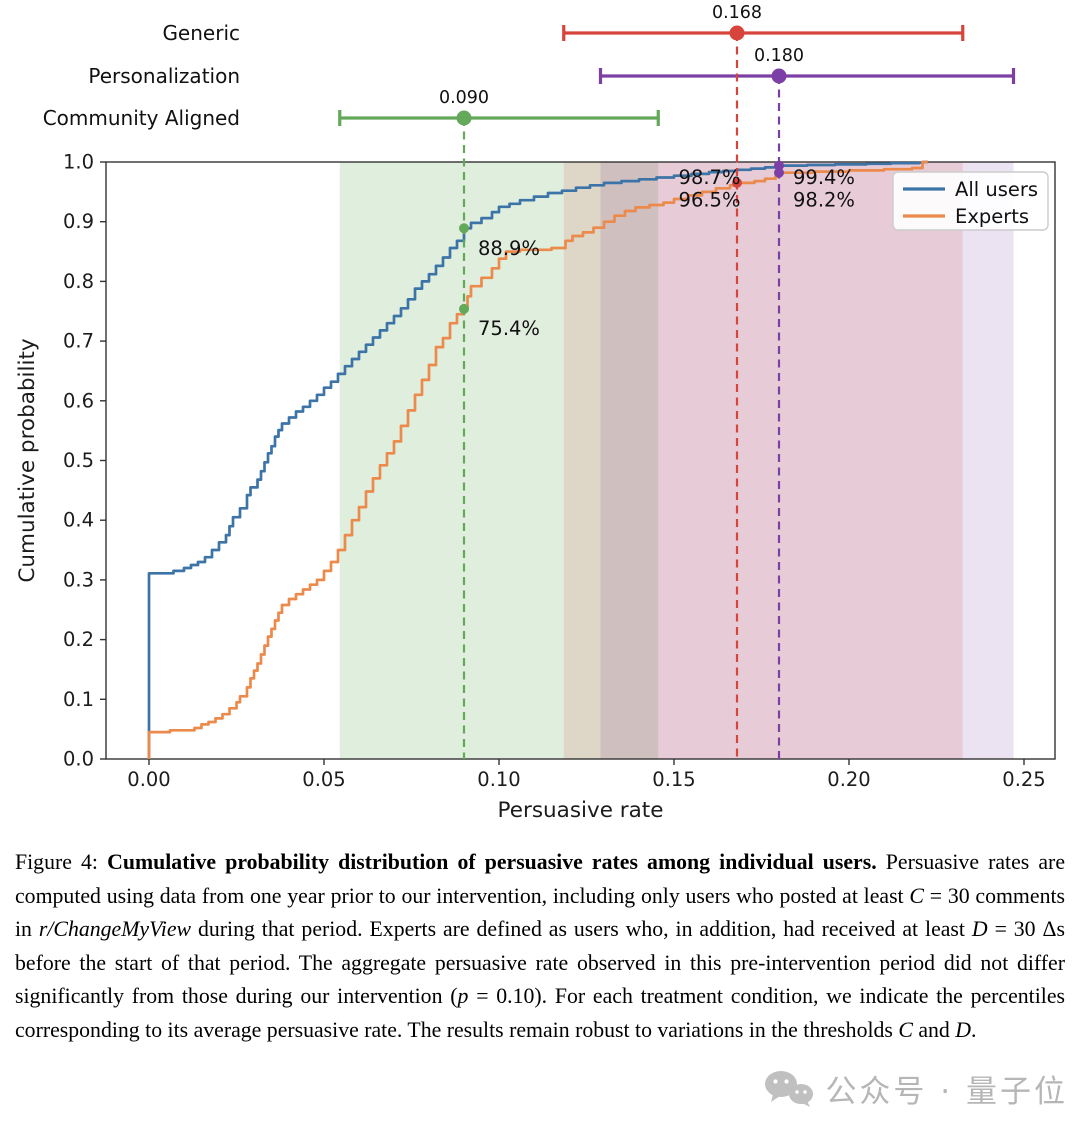 The image size is (1080, 1141). Describe the element at coordinates (78, 699) in the screenshot. I see `y-tick-label: 0.1` at that location.